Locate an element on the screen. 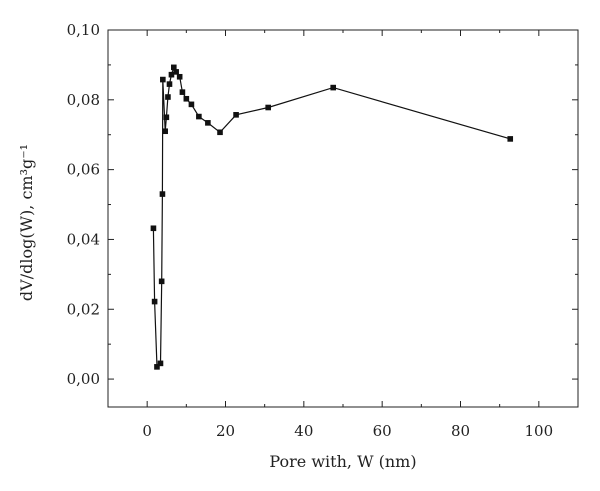 This screenshot has width=600, height=491. y-tick-label: 0,04 is located at coordinates (83, 239).